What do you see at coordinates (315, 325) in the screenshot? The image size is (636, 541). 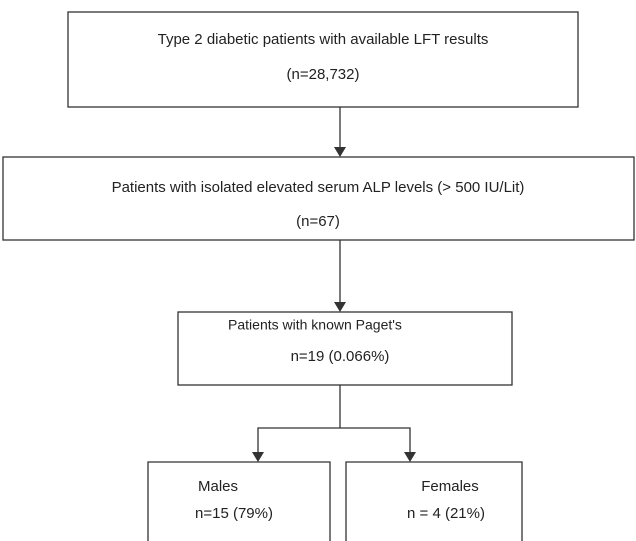 I see `node-label: Patients with known Paget's` at bounding box center [315, 325].